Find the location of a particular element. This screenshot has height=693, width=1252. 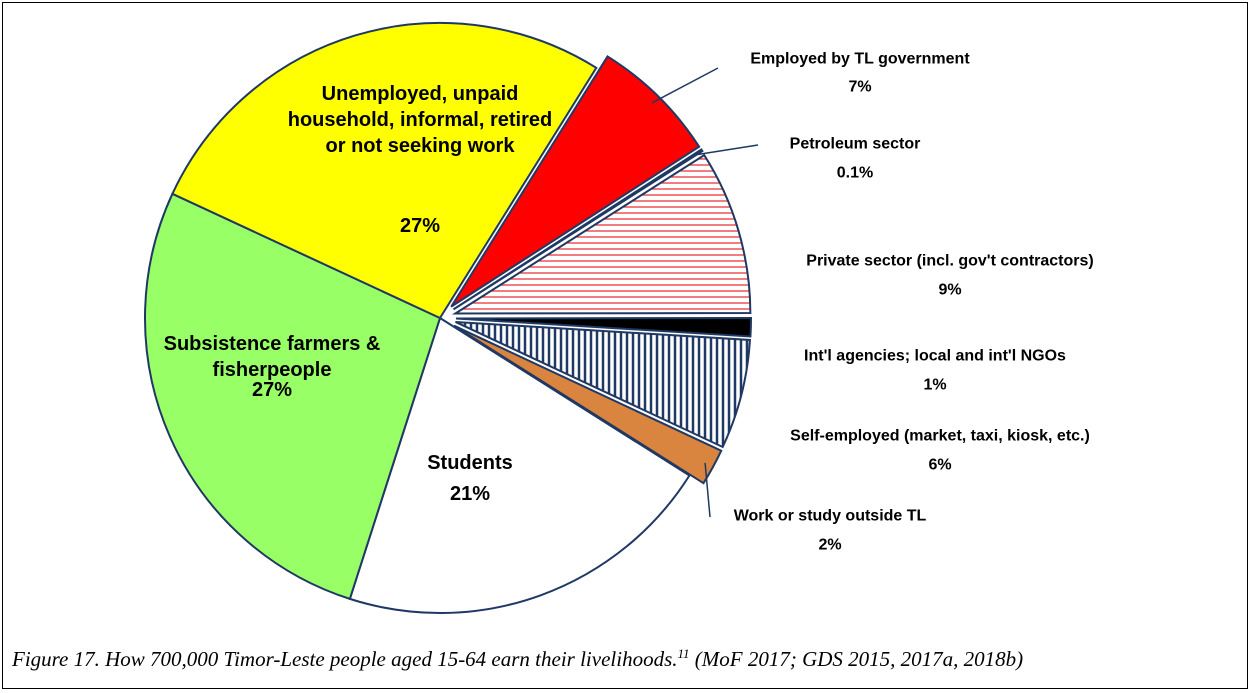

slice-value-label: 6% is located at coordinates (940, 465).